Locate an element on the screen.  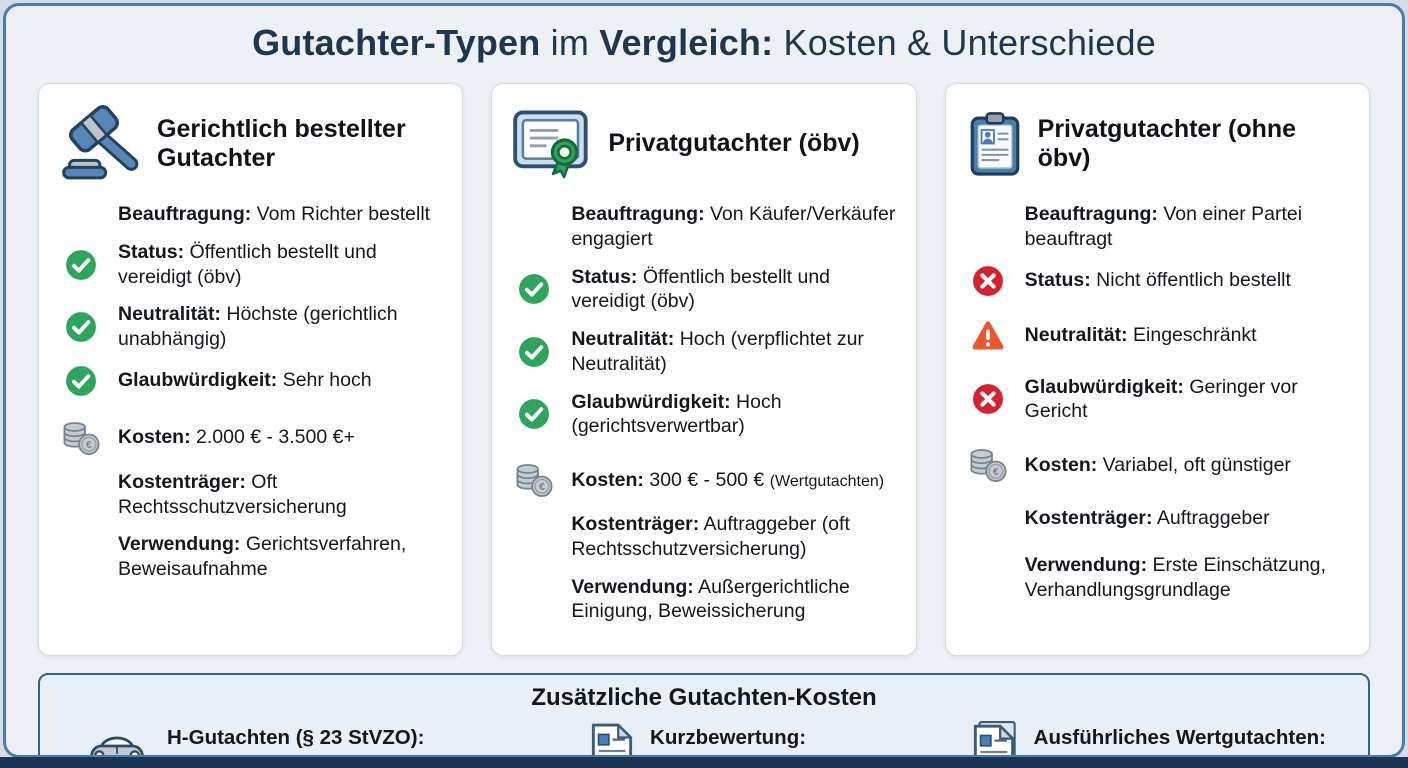
cost-item-value: 80 € - 200 € + 80-110 € HU is located at coordinates (295, 753).